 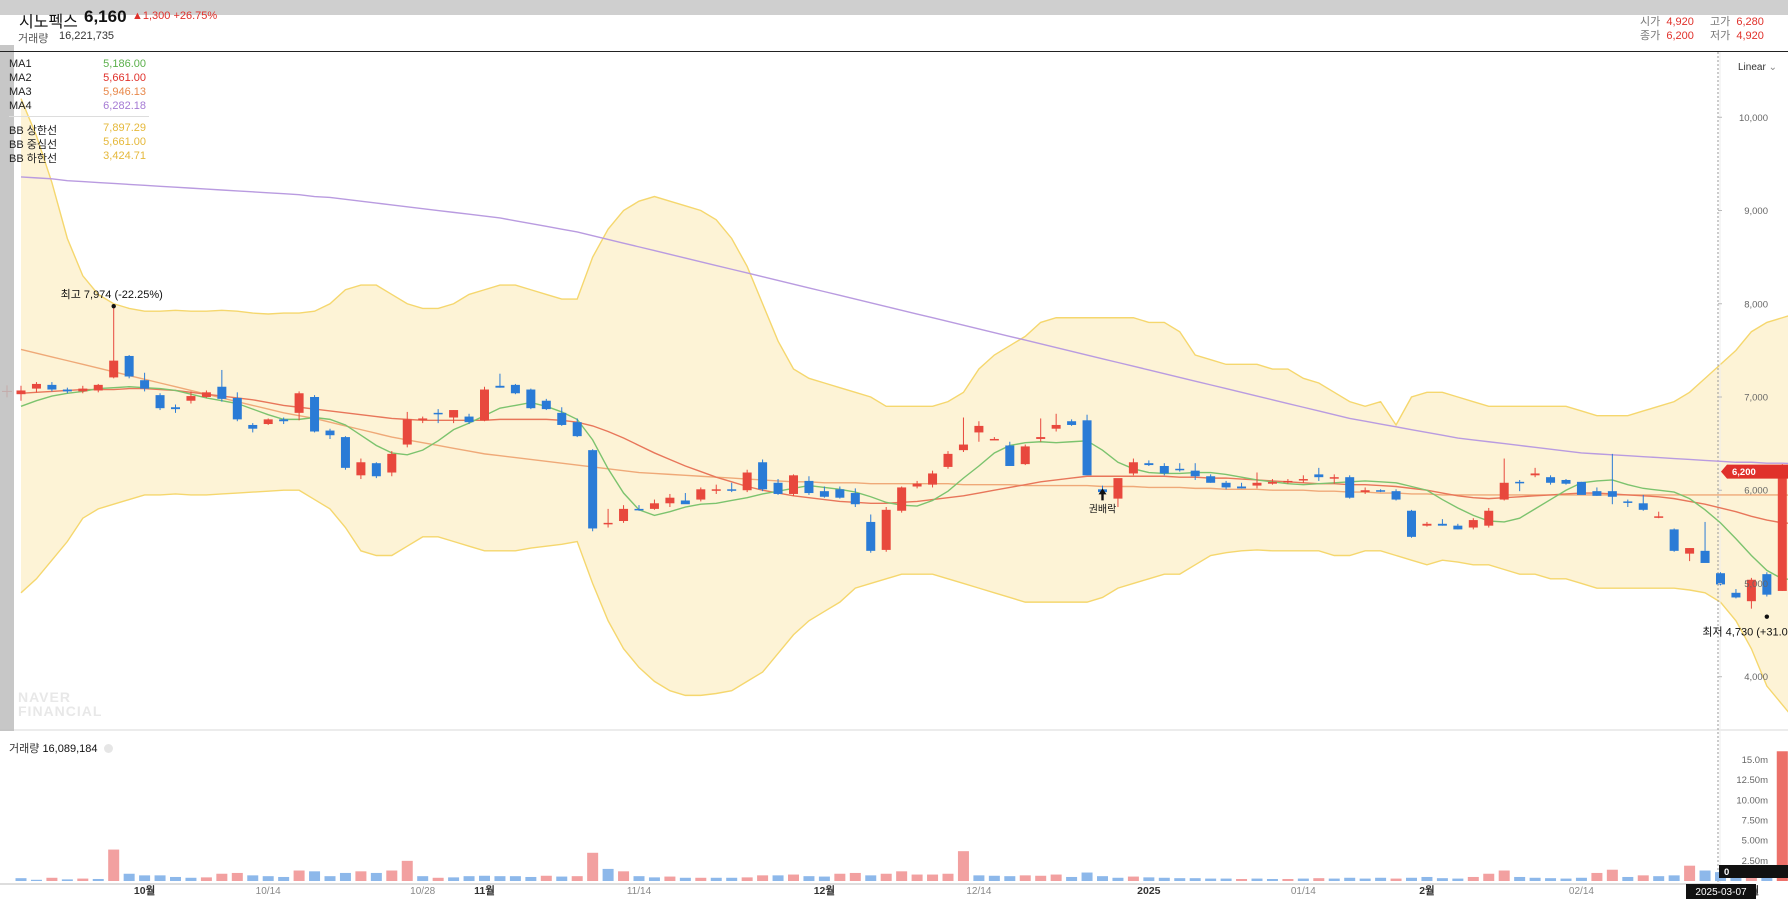 I want to click on date-badge-label: 2025-03-07, so click(x=1721, y=892).